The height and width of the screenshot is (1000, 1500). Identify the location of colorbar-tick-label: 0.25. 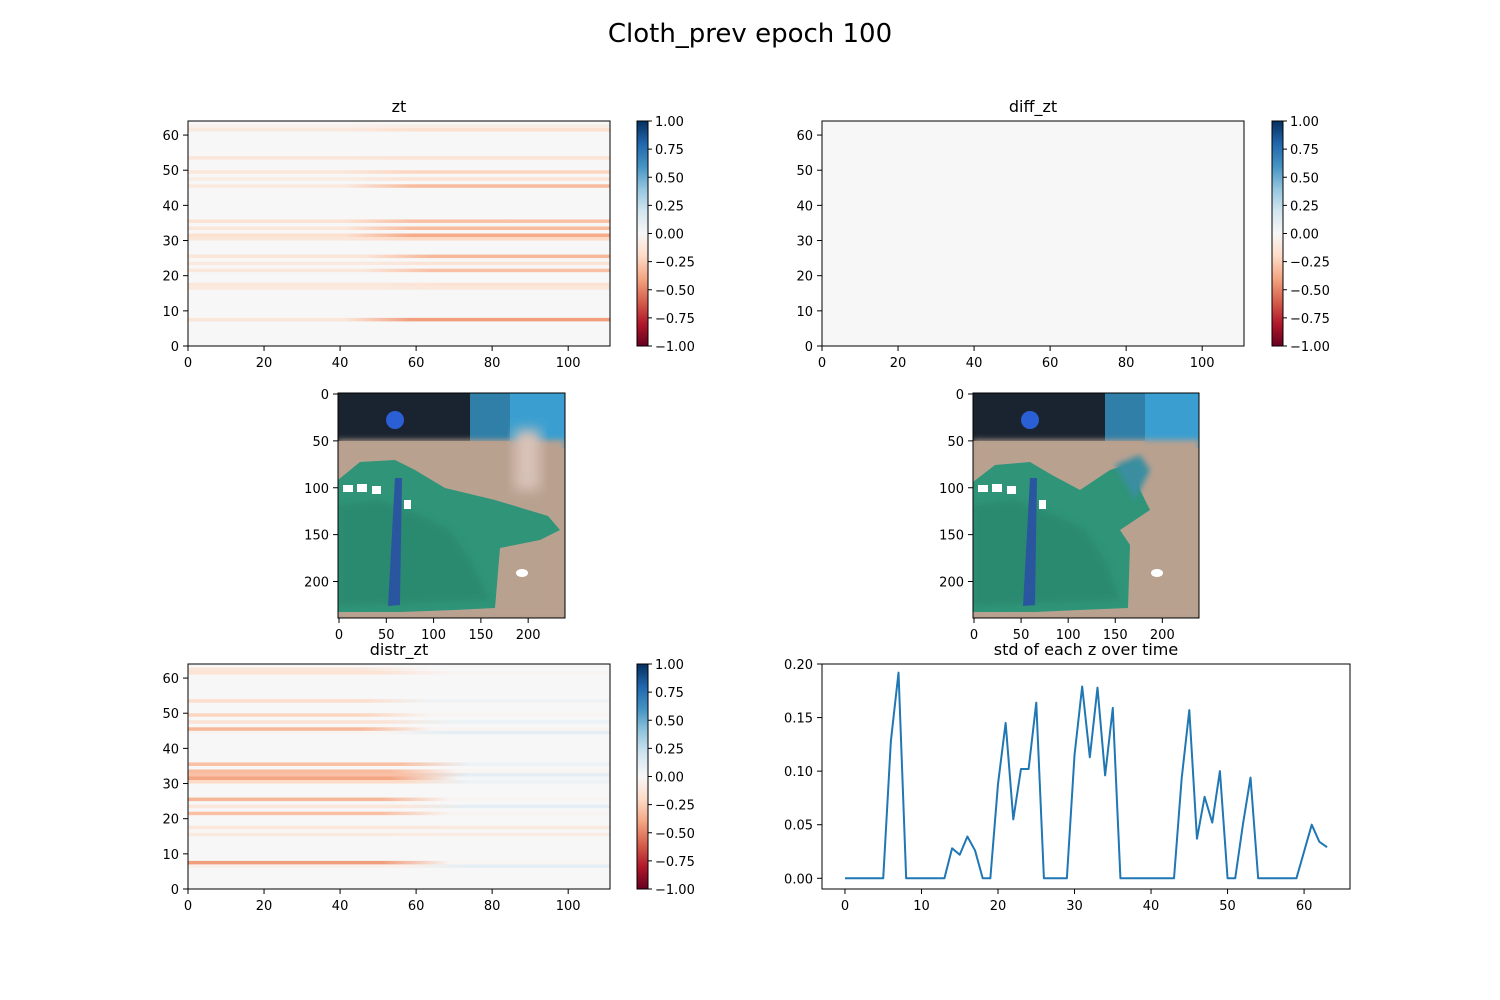
(669, 206).